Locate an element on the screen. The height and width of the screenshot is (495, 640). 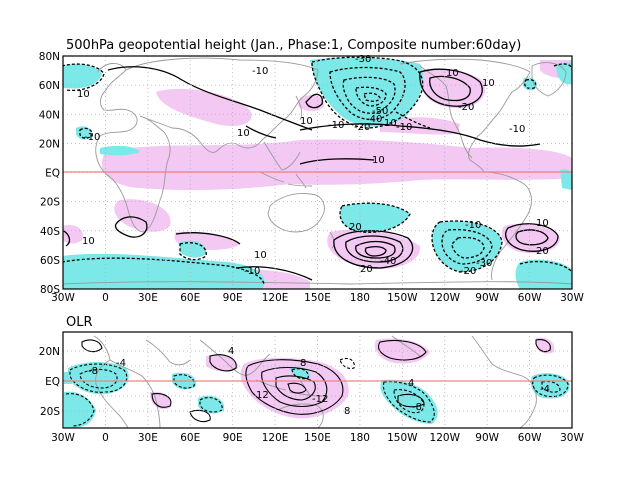
bottom-grid is located at coordinates (317, 381).